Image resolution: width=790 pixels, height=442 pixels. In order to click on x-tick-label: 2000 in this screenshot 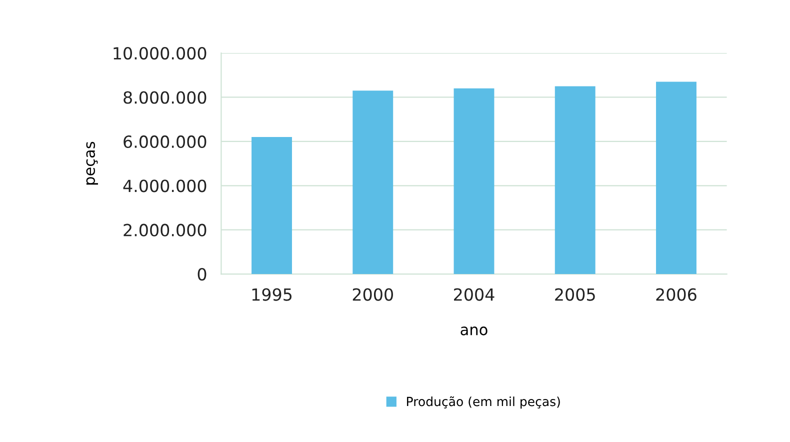, I will do `click(372, 294)`.